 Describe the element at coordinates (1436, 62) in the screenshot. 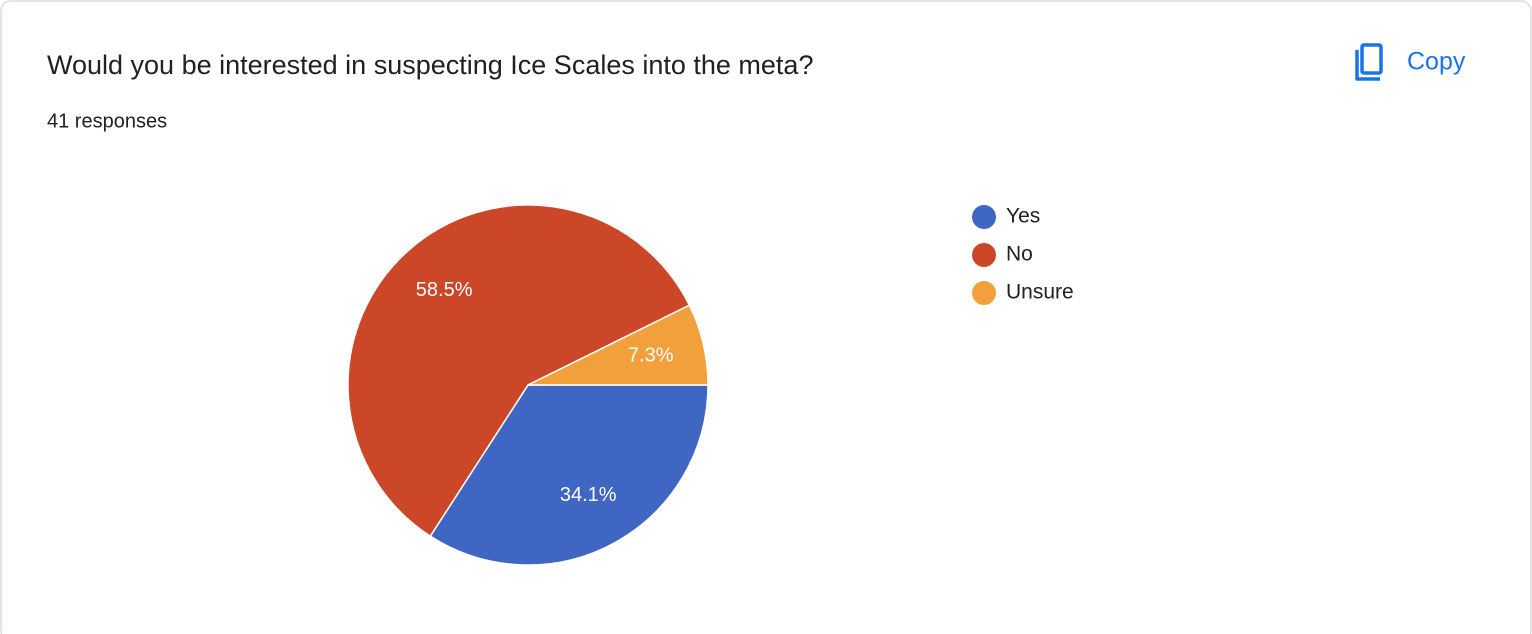

I see `copy-label: Copy` at that location.